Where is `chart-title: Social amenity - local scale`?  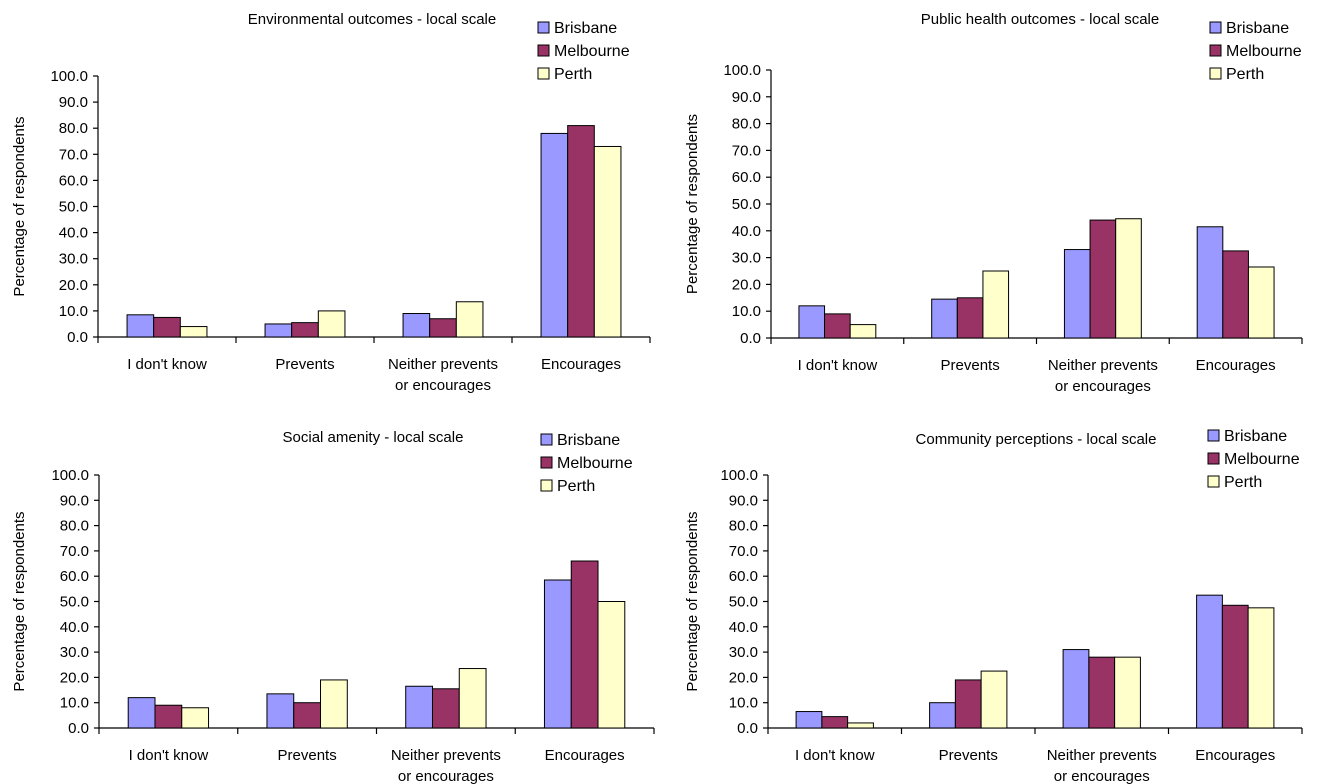 chart-title: Social amenity - local scale is located at coordinates (373, 437).